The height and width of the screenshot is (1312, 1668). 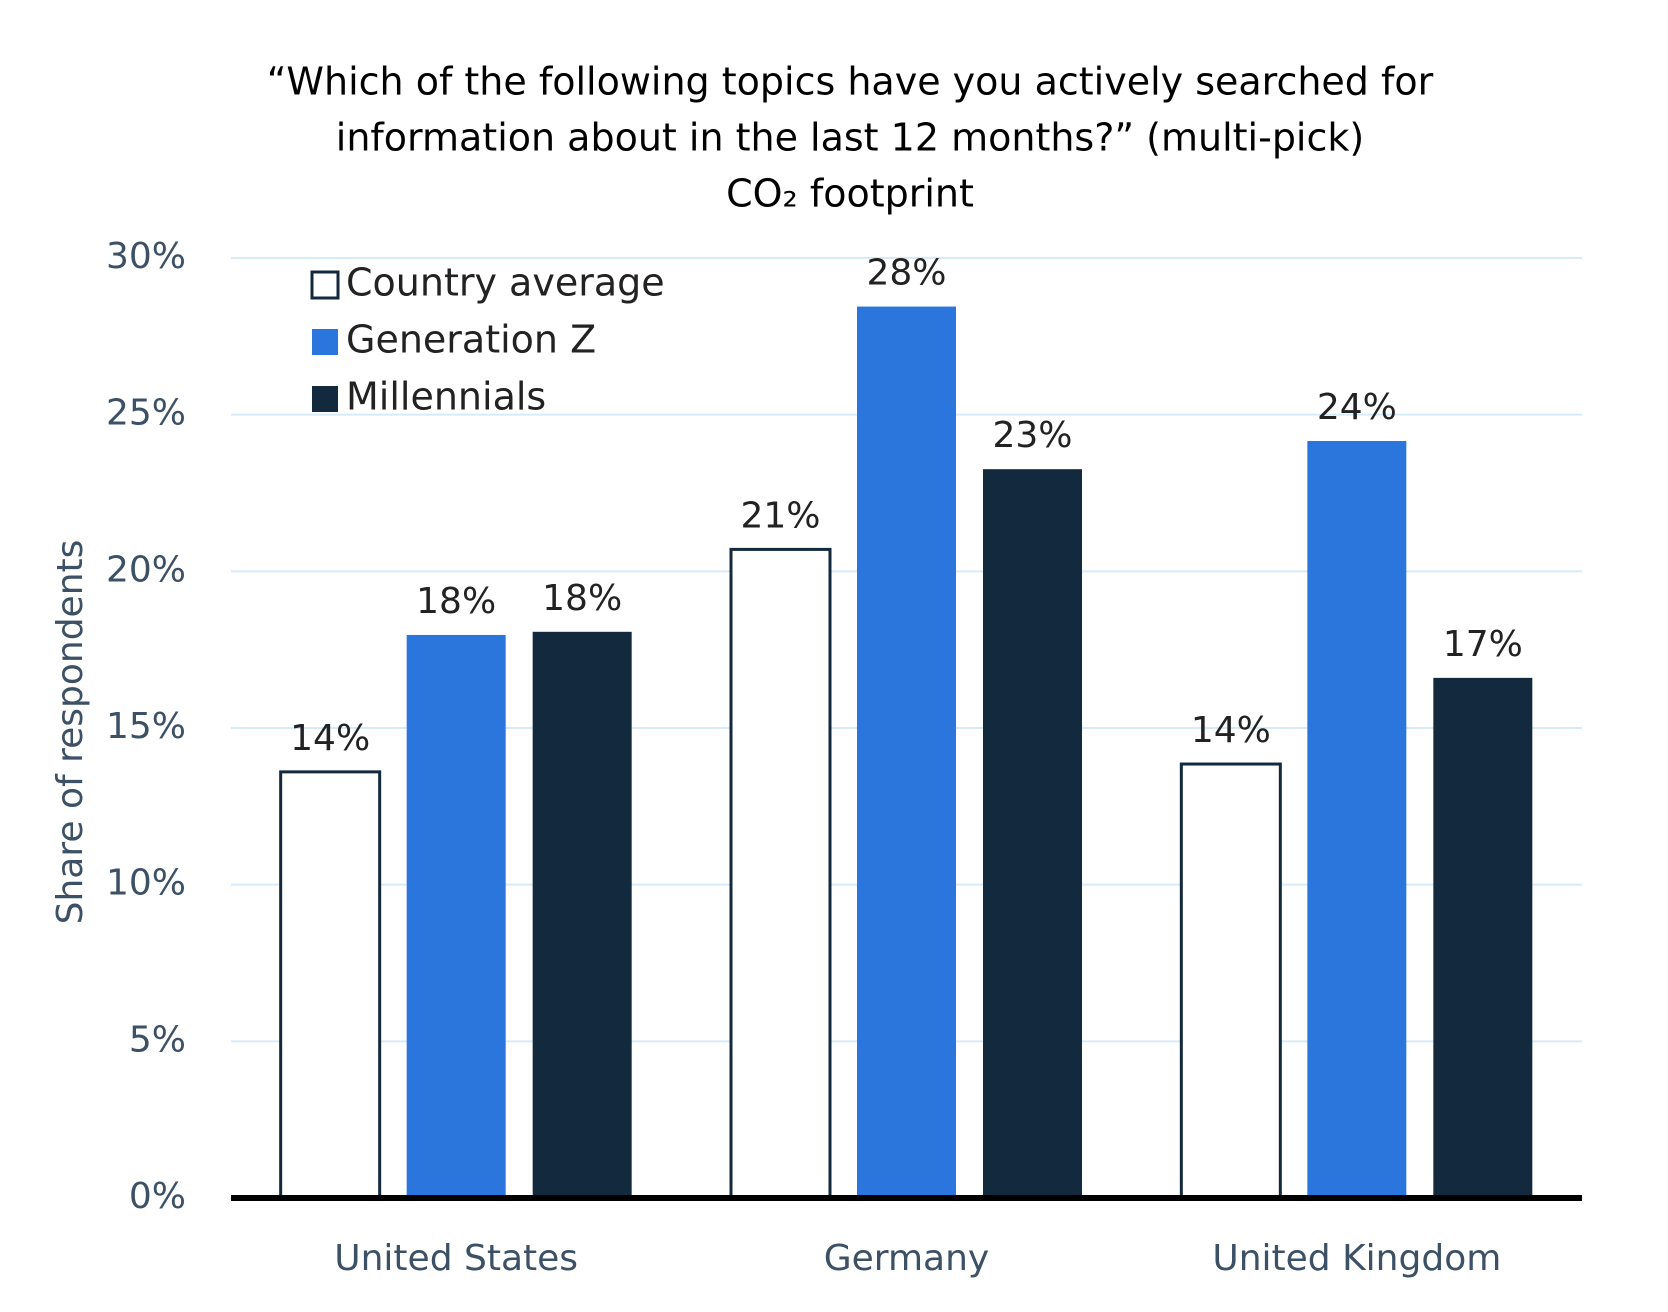 What do you see at coordinates (906, 273) in the screenshot?
I see `value-label: 28%` at bounding box center [906, 273].